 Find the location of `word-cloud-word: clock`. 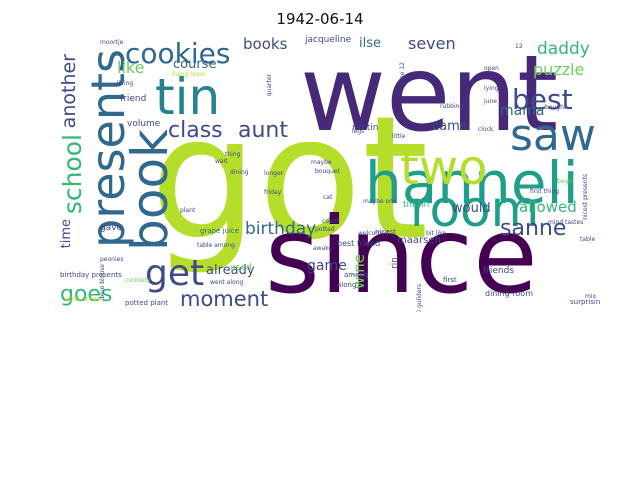

word-cloud-word: clock is located at coordinates (486, 129).